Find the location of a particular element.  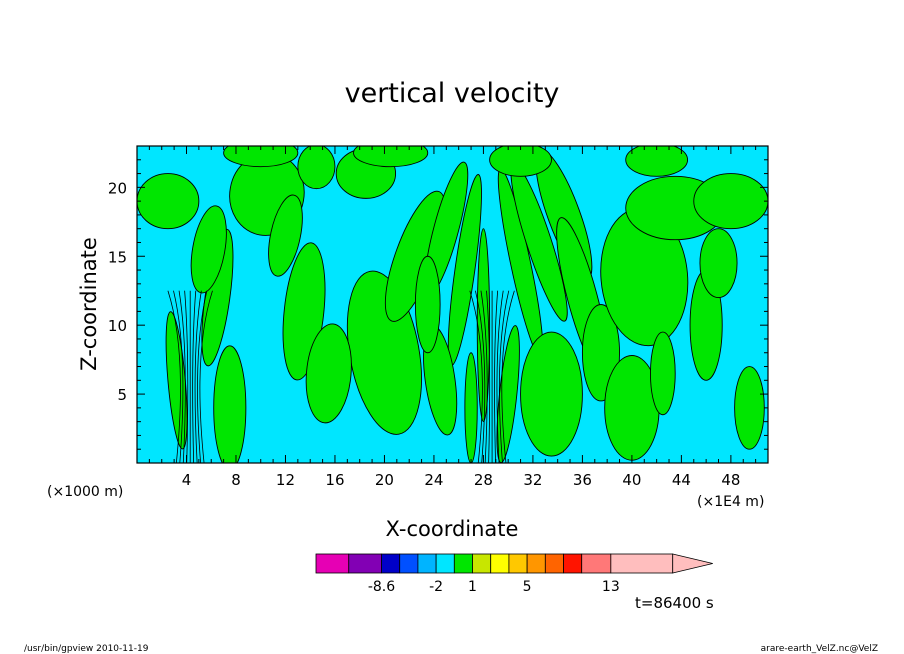

y-tick-label: 5 is located at coordinates (122, 395).